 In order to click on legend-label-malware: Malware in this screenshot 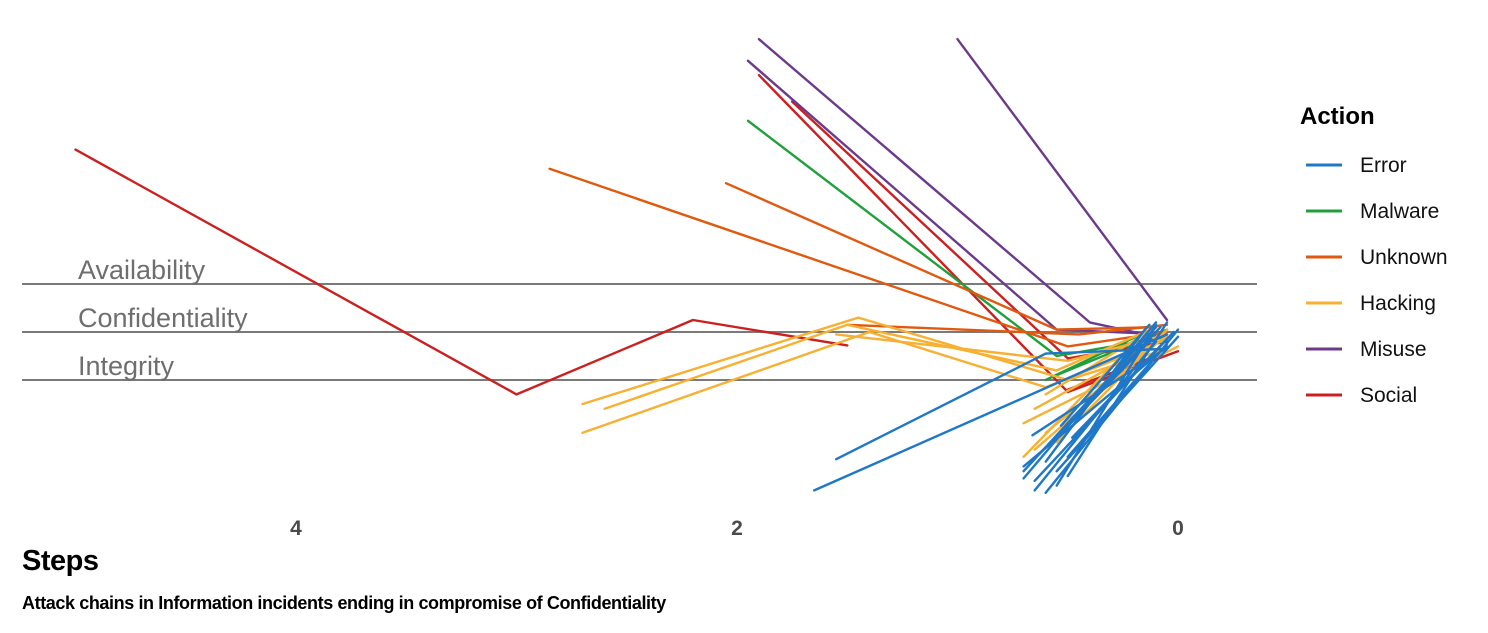, I will do `click(1399, 211)`.